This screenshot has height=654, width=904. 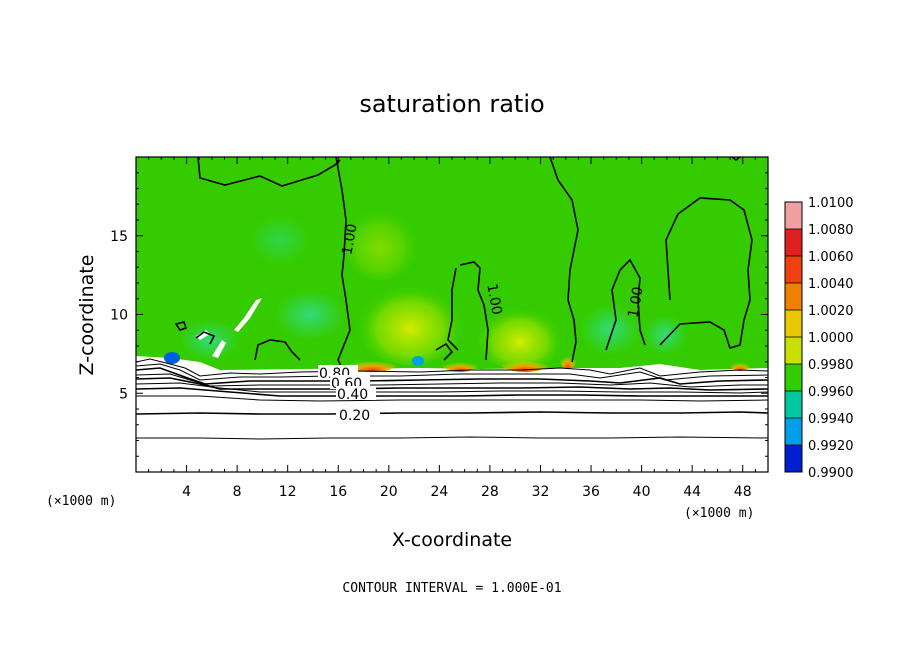 What do you see at coordinates (451, 104) in the screenshot?
I see `chart-title: saturation ratio` at bounding box center [451, 104].